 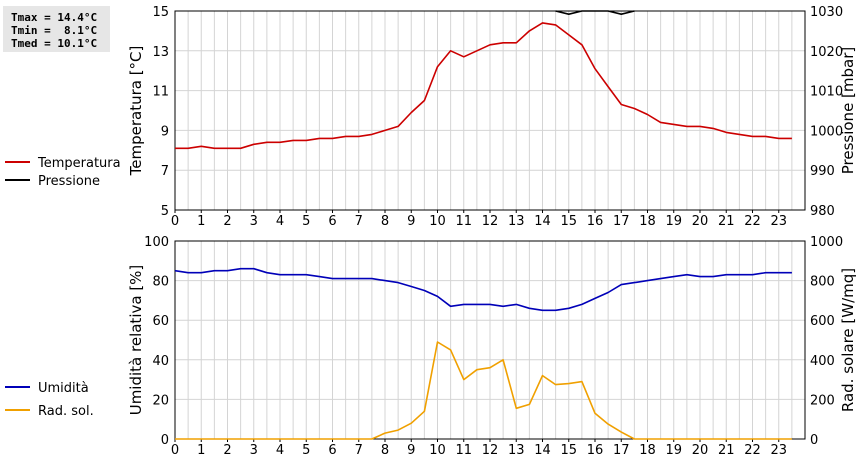 What do you see at coordinates (483, 289) in the screenshot?
I see `series-line-umidita` at bounding box center [483, 289].